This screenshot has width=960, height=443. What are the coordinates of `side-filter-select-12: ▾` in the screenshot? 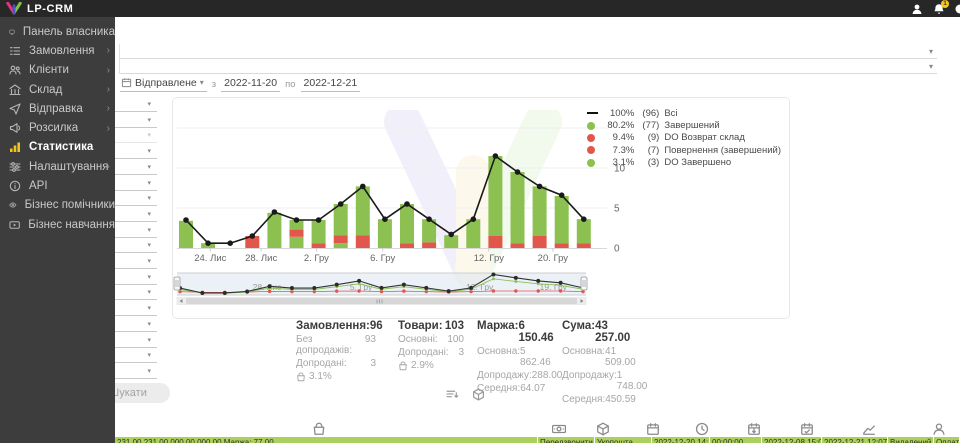 It's located at (128, 278).